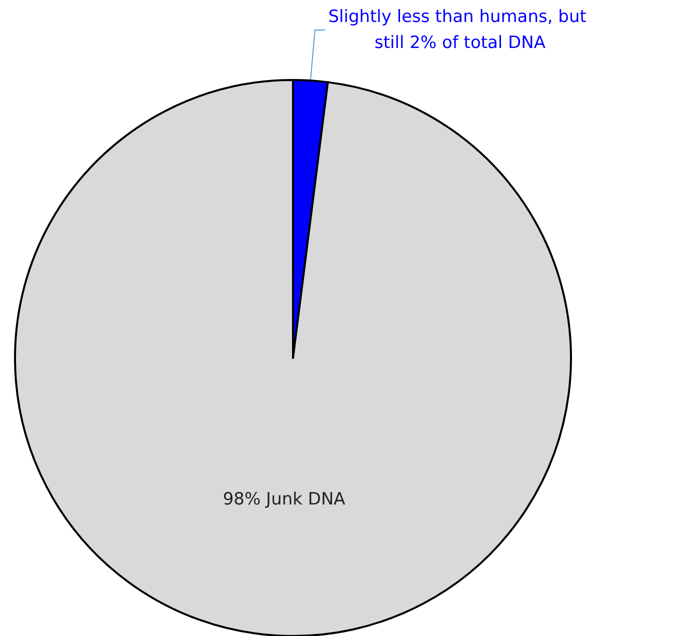  I want to click on slice-label: Slightly less than humans, but still 2% of total DNA, so click(460, 30).